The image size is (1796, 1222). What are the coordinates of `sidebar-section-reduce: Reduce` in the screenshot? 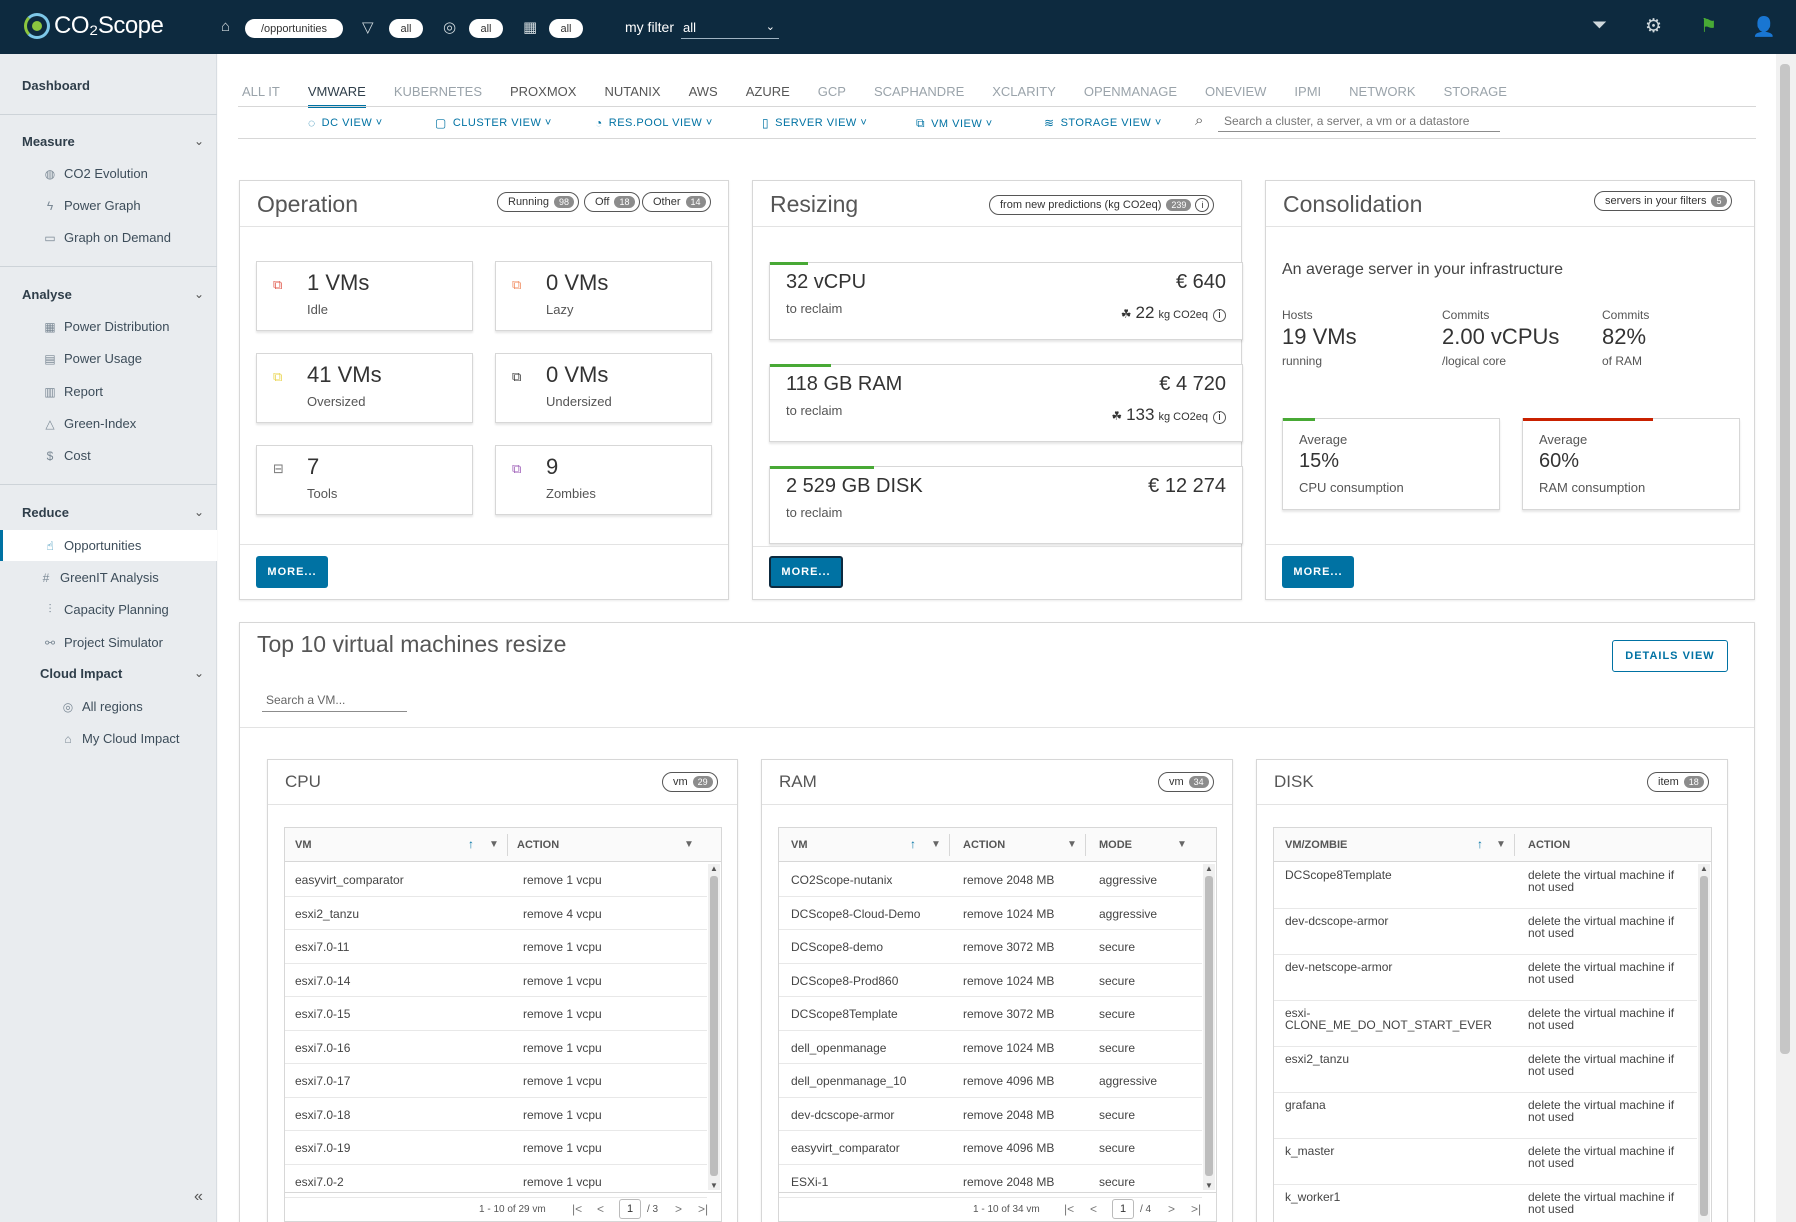 It's located at (45, 512).